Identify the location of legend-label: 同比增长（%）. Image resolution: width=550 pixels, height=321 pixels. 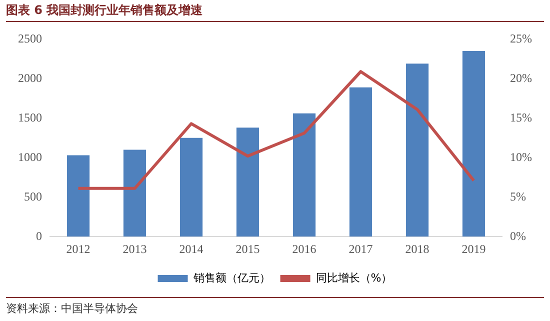
(354, 277).